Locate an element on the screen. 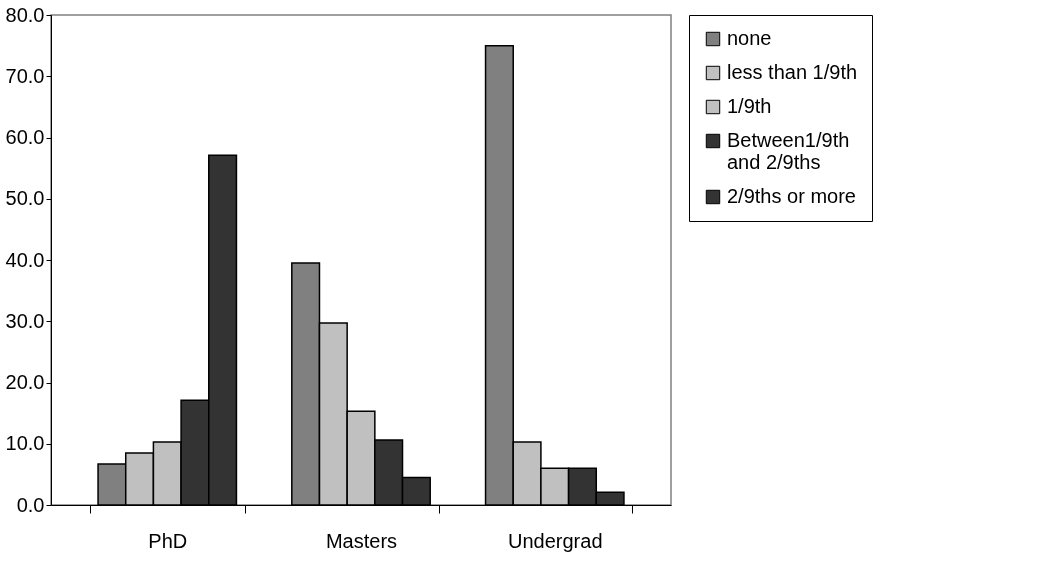  x-tick-label: Undergrad is located at coordinates (555, 540).